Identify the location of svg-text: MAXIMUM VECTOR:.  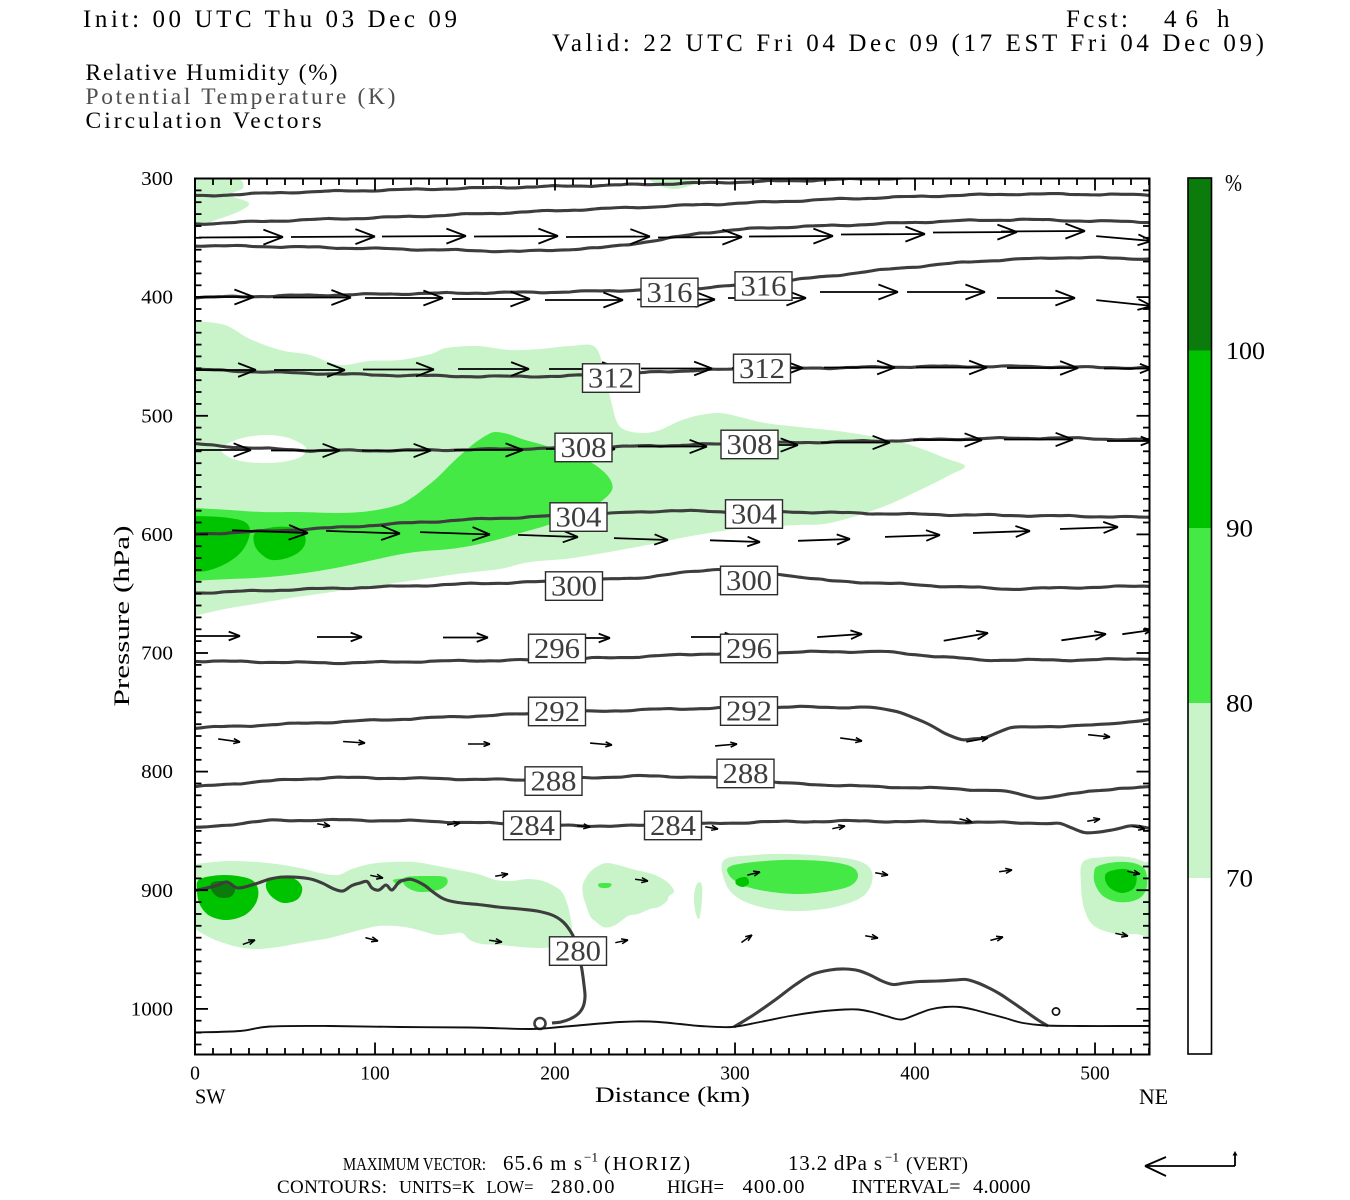
(414, 1164).